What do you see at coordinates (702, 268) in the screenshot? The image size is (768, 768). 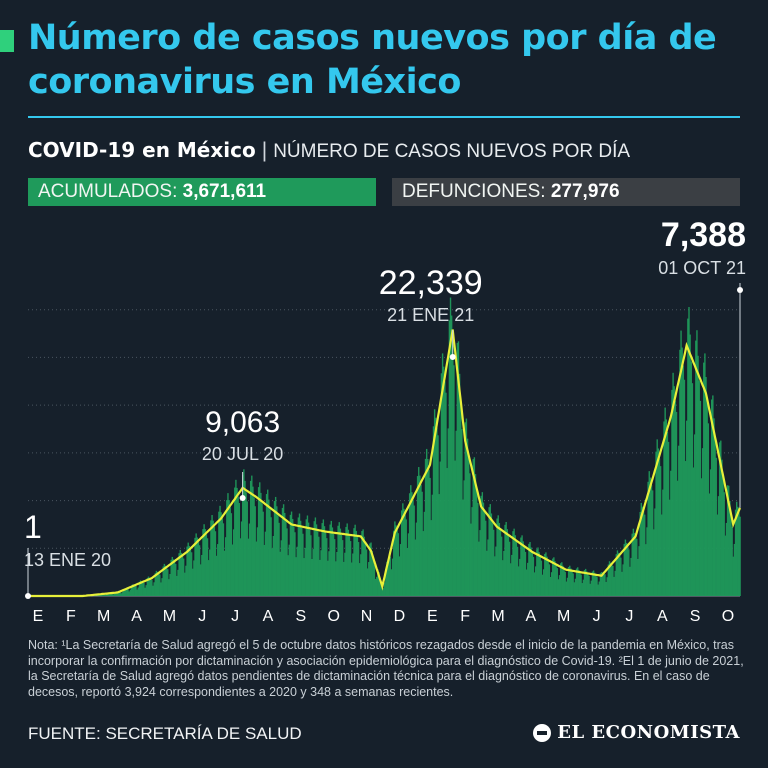 I see `annotation-date: 01 OCT 21` at bounding box center [702, 268].